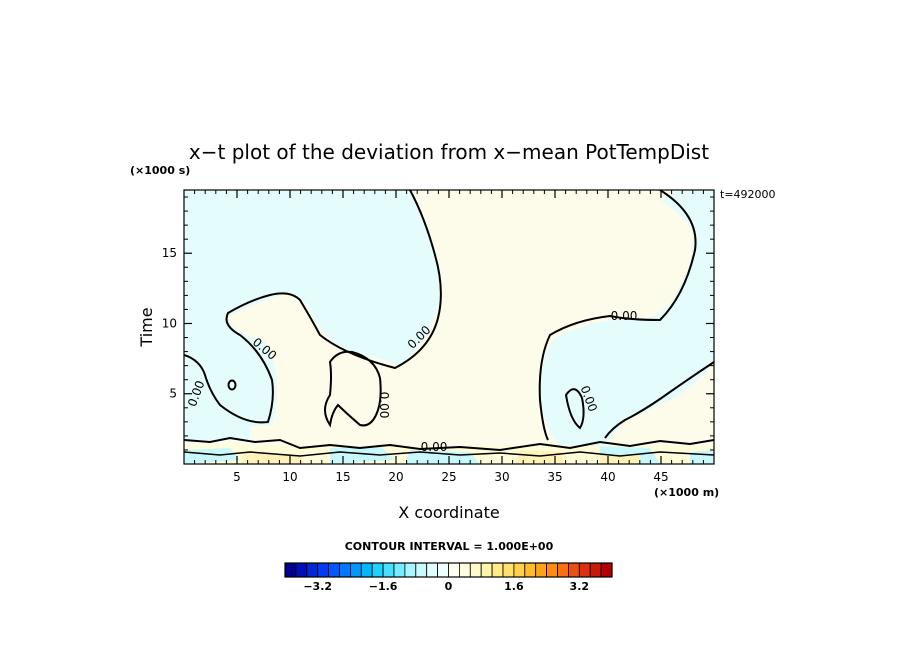  I want to click on colorbar-tick-label: 1.6, so click(514, 586).